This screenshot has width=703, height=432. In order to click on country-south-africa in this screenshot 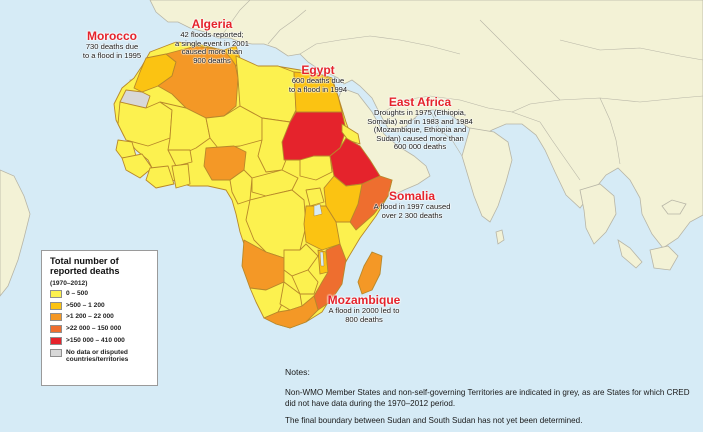, I will do `click(291, 312)`.